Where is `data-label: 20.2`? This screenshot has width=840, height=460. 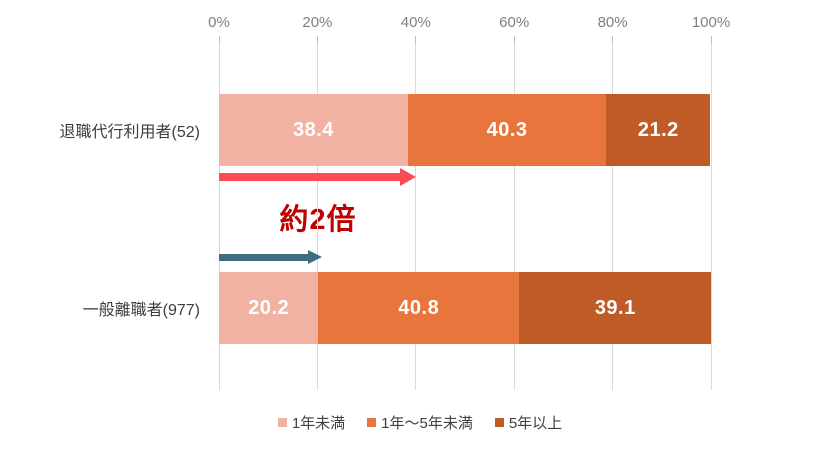 data-label: 20.2 is located at coordinates (269, 307).